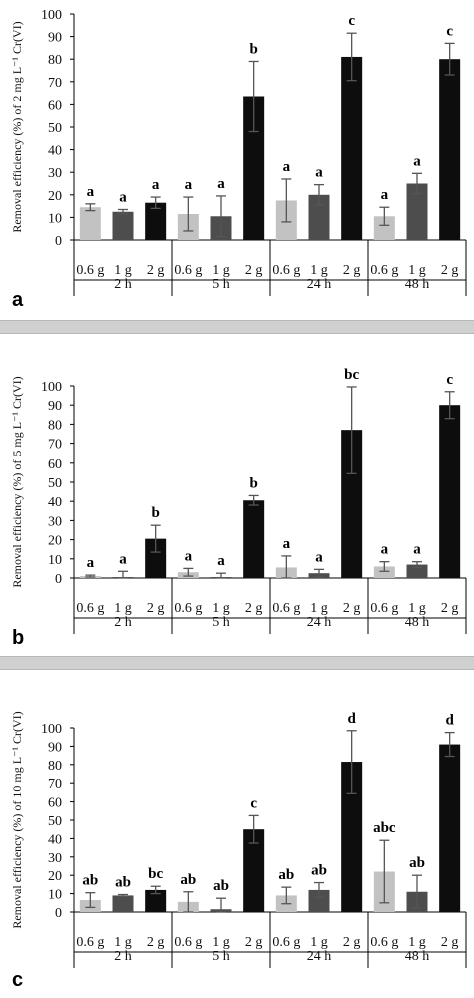  Describe the element at coordinates (55, 747) in the screenshot. I see `y-tick-label: 90` at that location.